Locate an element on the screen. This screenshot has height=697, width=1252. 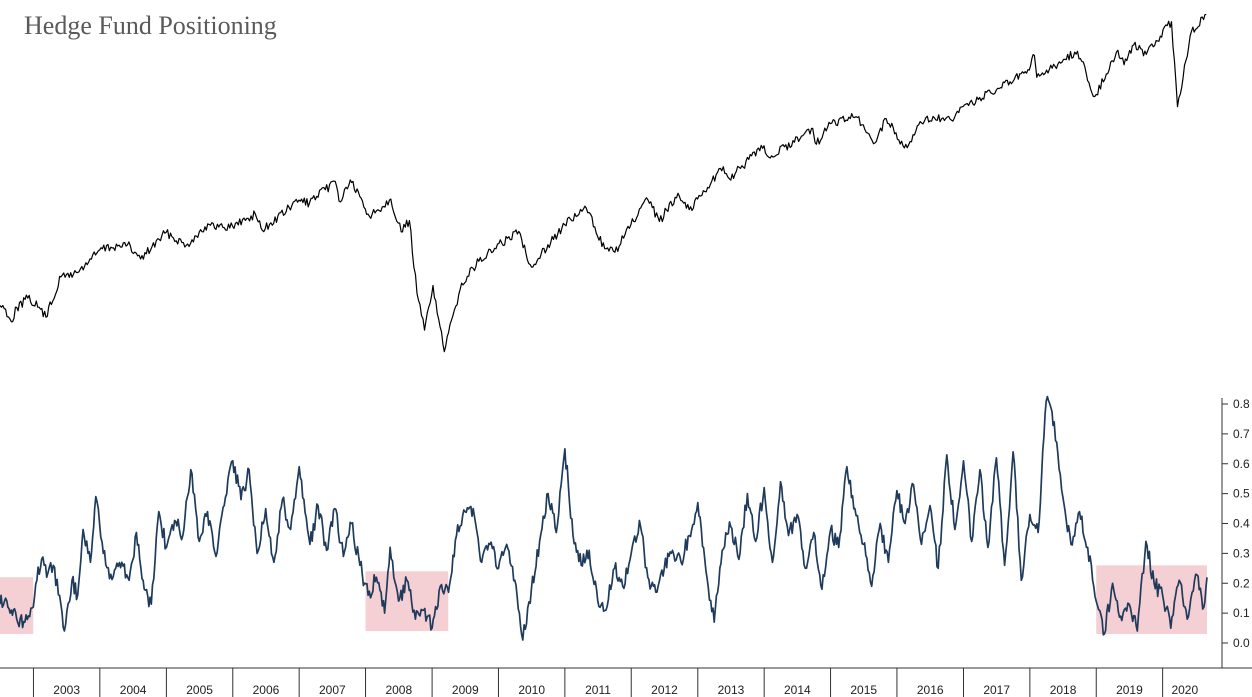
y-tick-label: 0.7 is located at coordinates (1241, 434).